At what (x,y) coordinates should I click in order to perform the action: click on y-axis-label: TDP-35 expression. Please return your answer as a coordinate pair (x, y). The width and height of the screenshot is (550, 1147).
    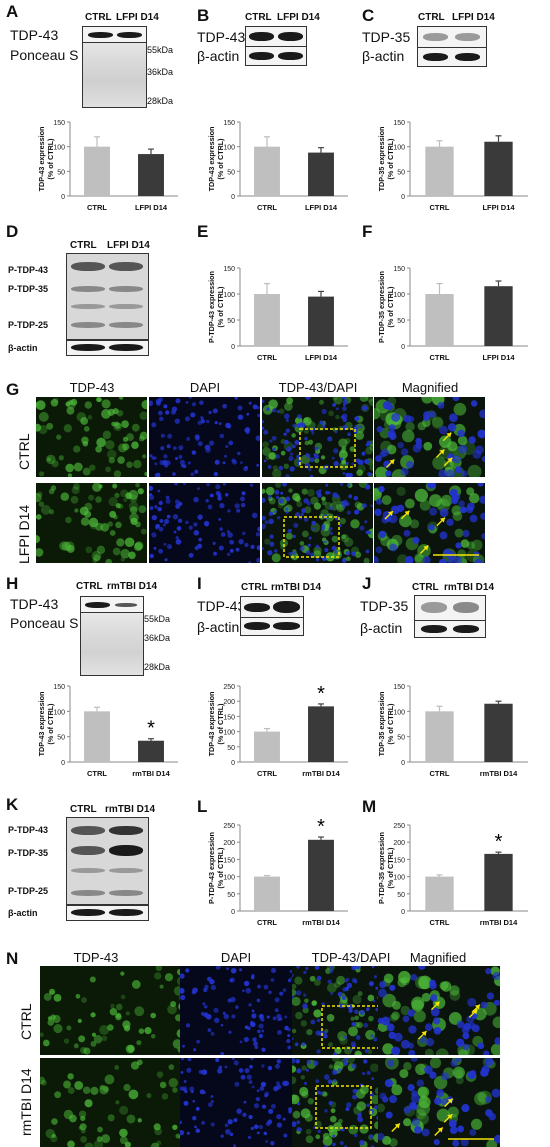
    Looking at the image, I should click on (381, 159).